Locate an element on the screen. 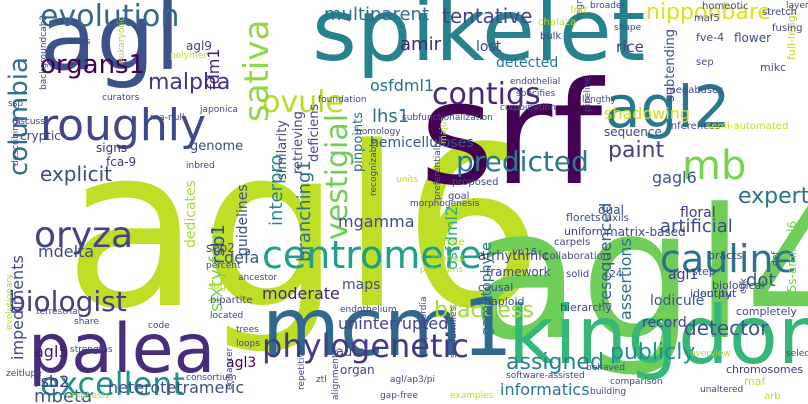  cloud-word: homology is located at coordinates (378, 132).